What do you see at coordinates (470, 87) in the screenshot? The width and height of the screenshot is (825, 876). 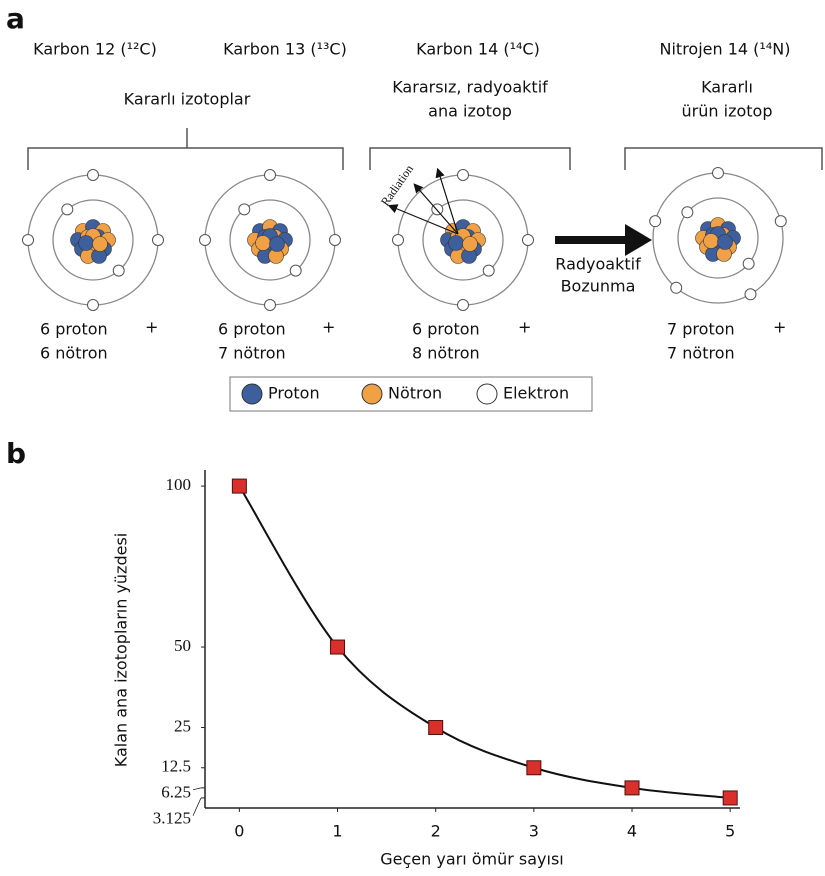 I see `group-label: Kararsız, radyoaktif` at bounding box center [470, 87].